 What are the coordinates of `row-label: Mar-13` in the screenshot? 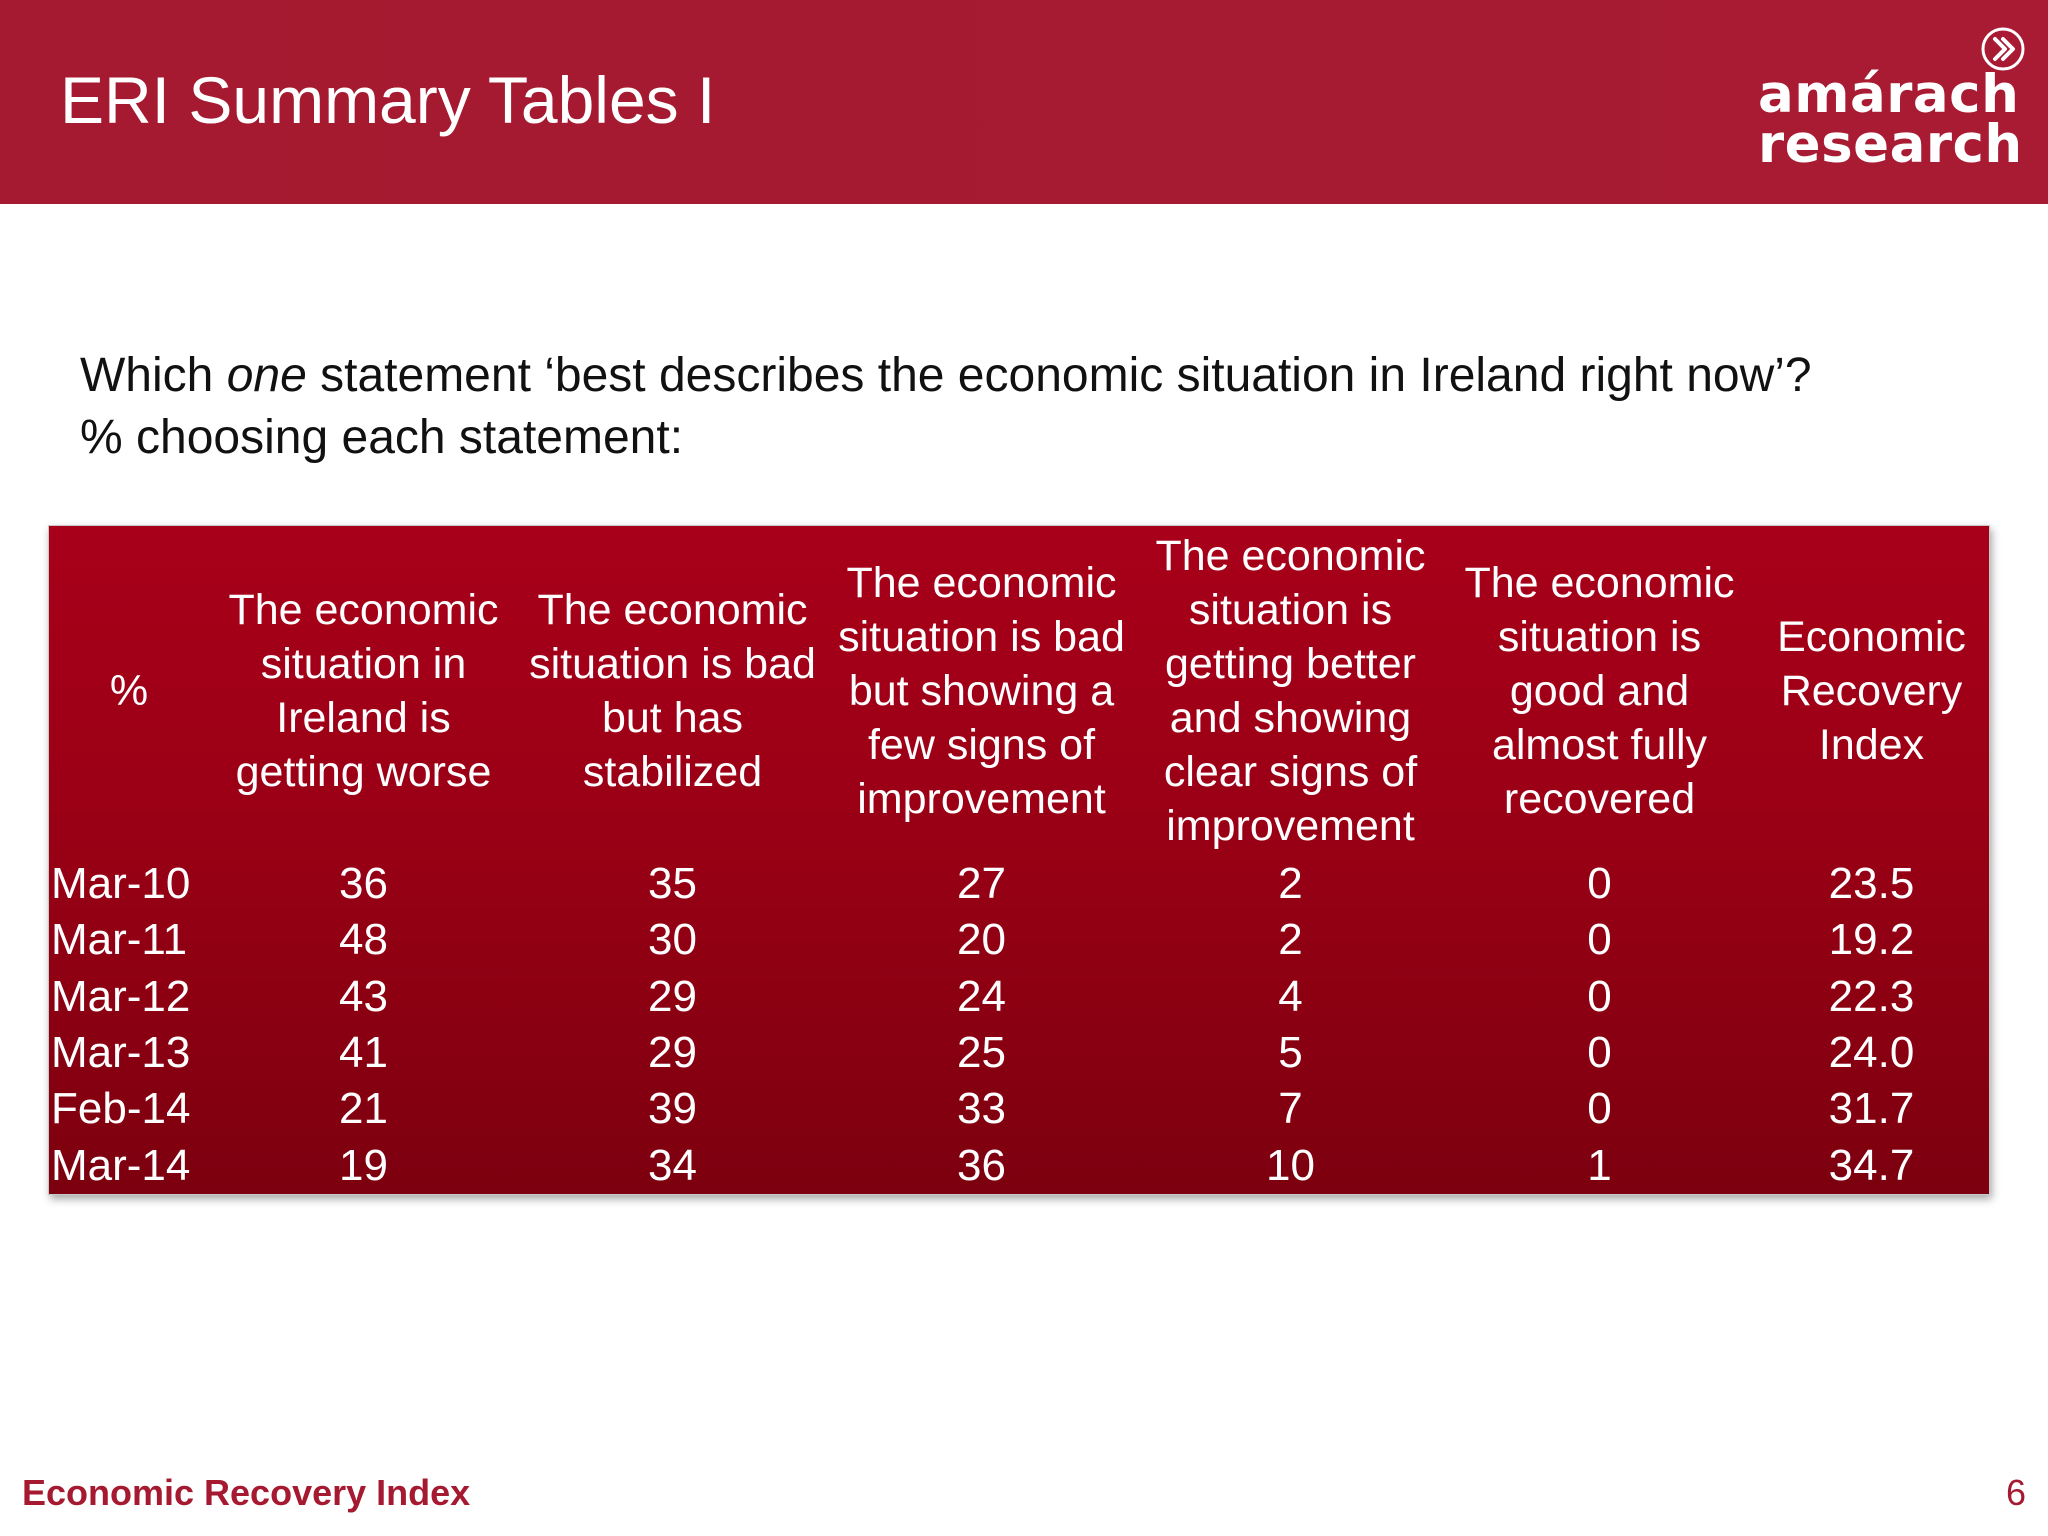 It's located at (121, 1053).